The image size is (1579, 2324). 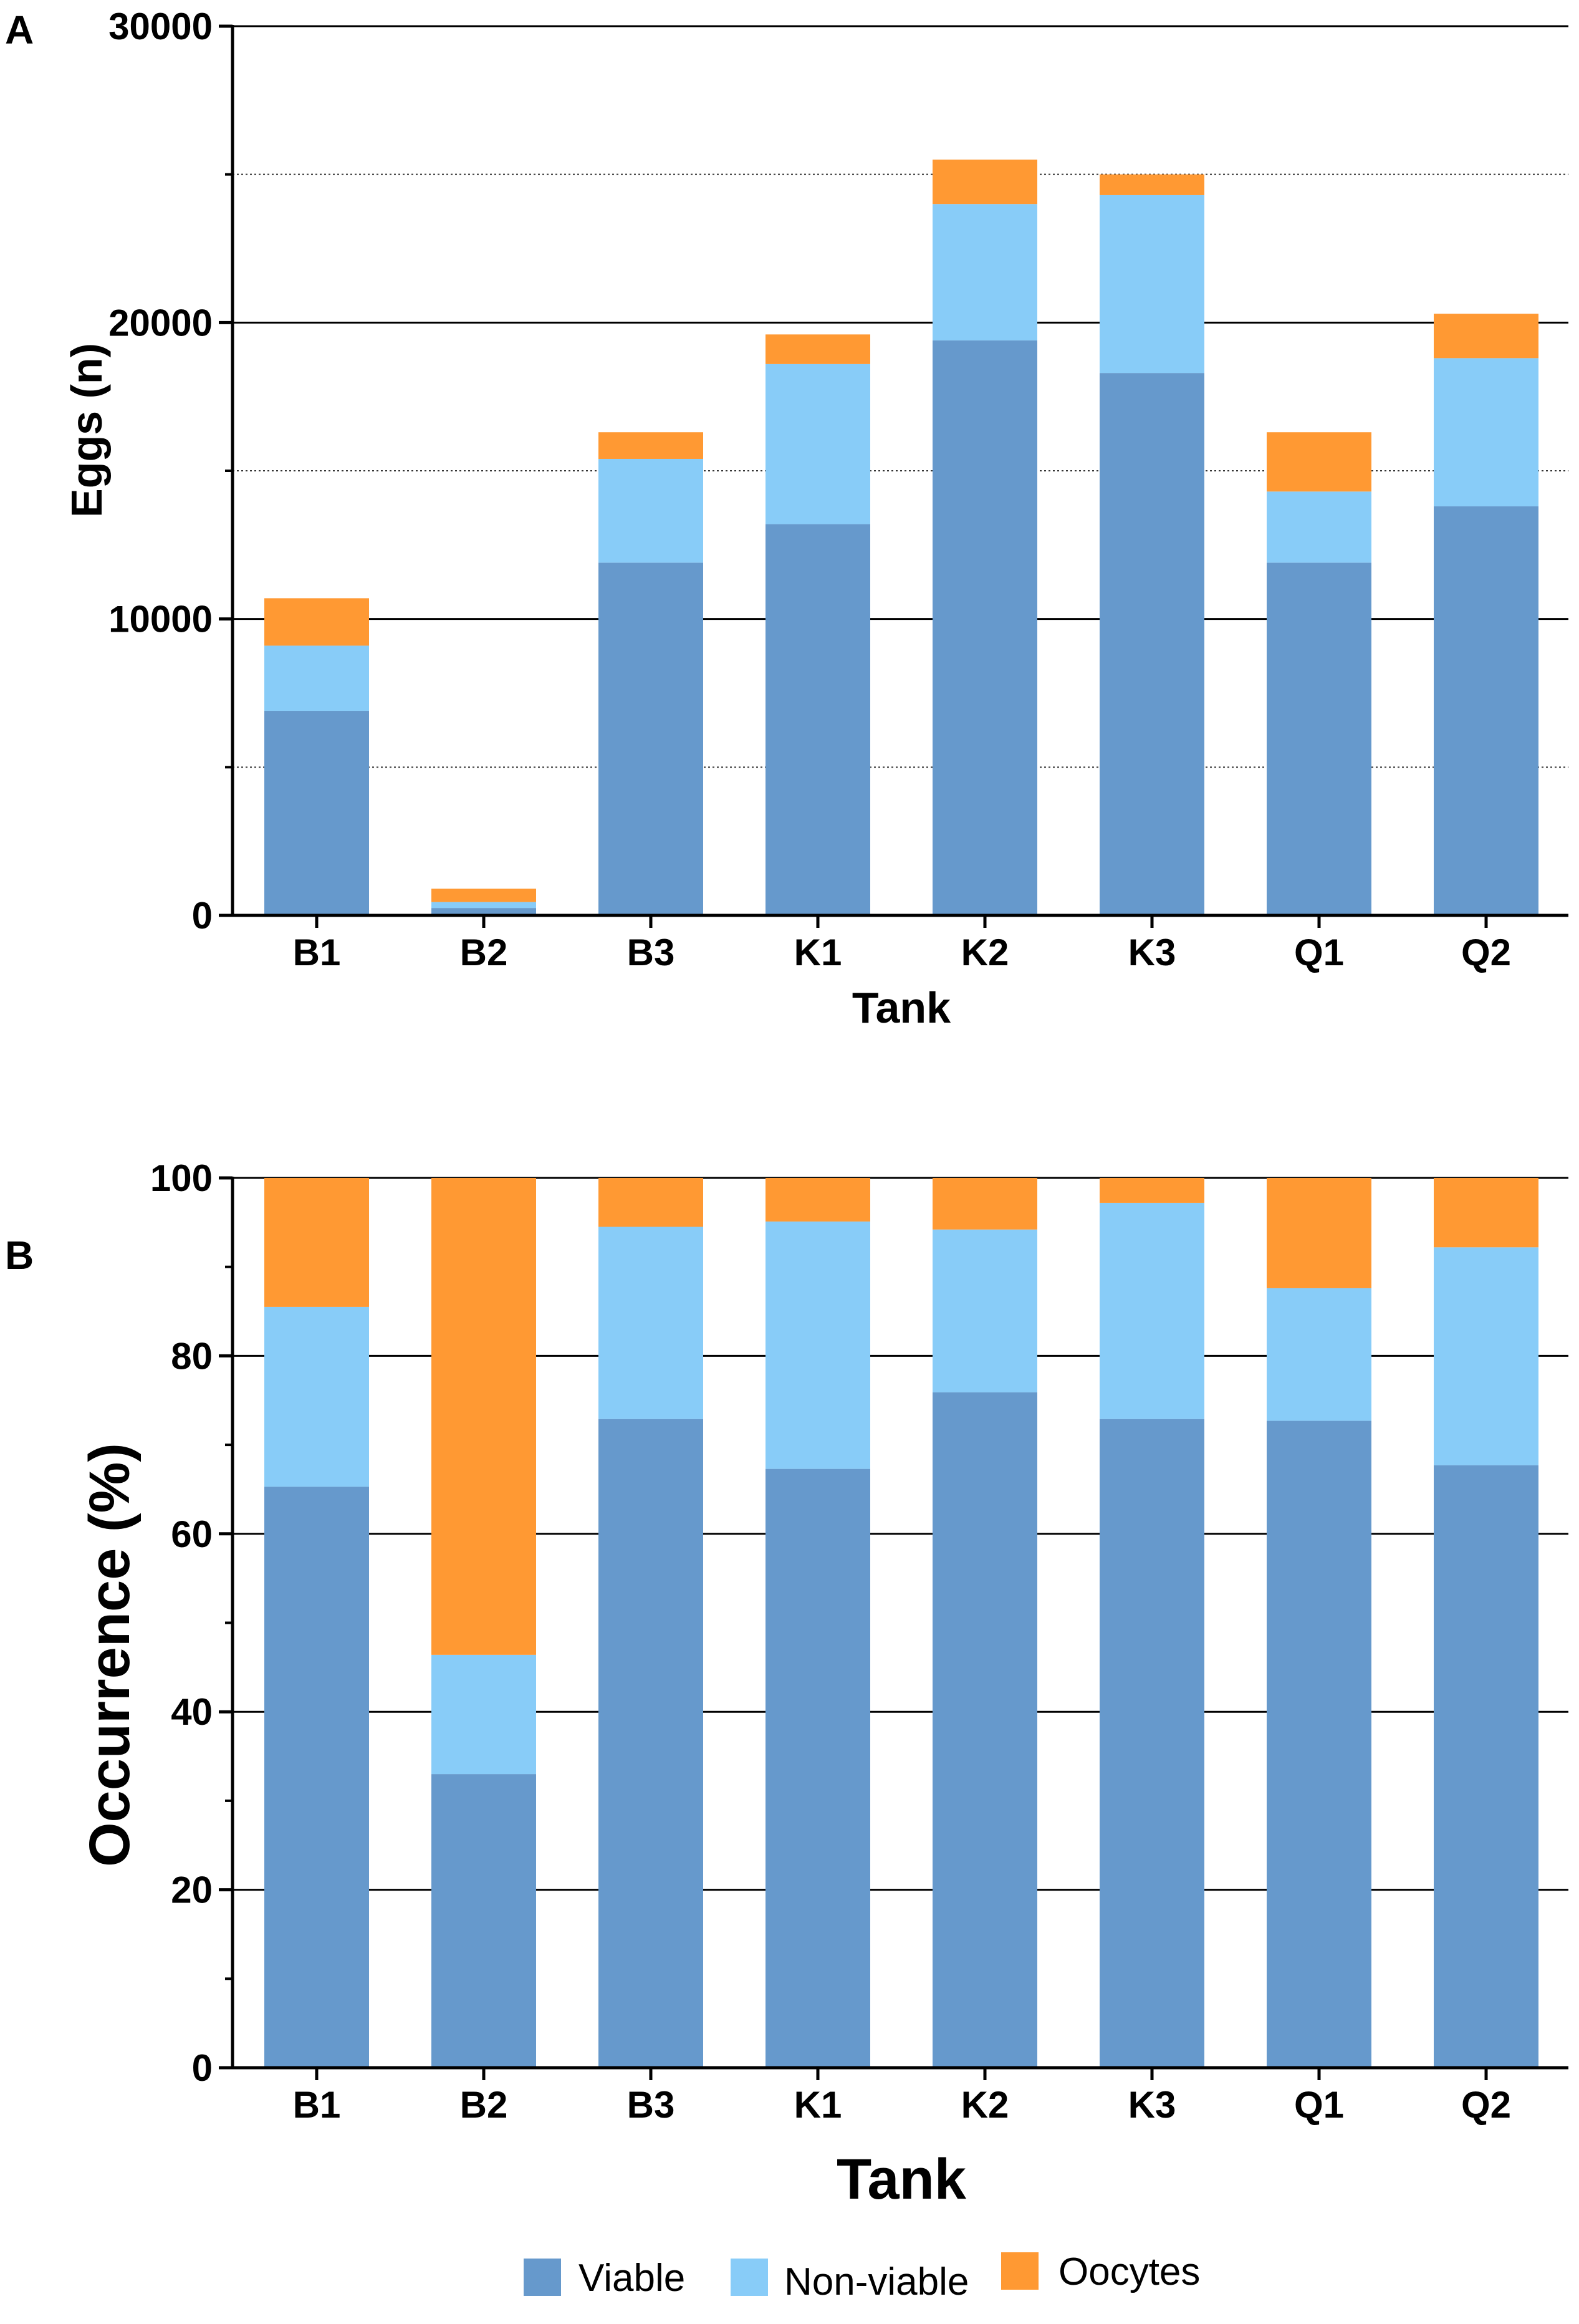 I want to click on legend-label-non-viable: Non-viable, so click(x=876, y=2281).